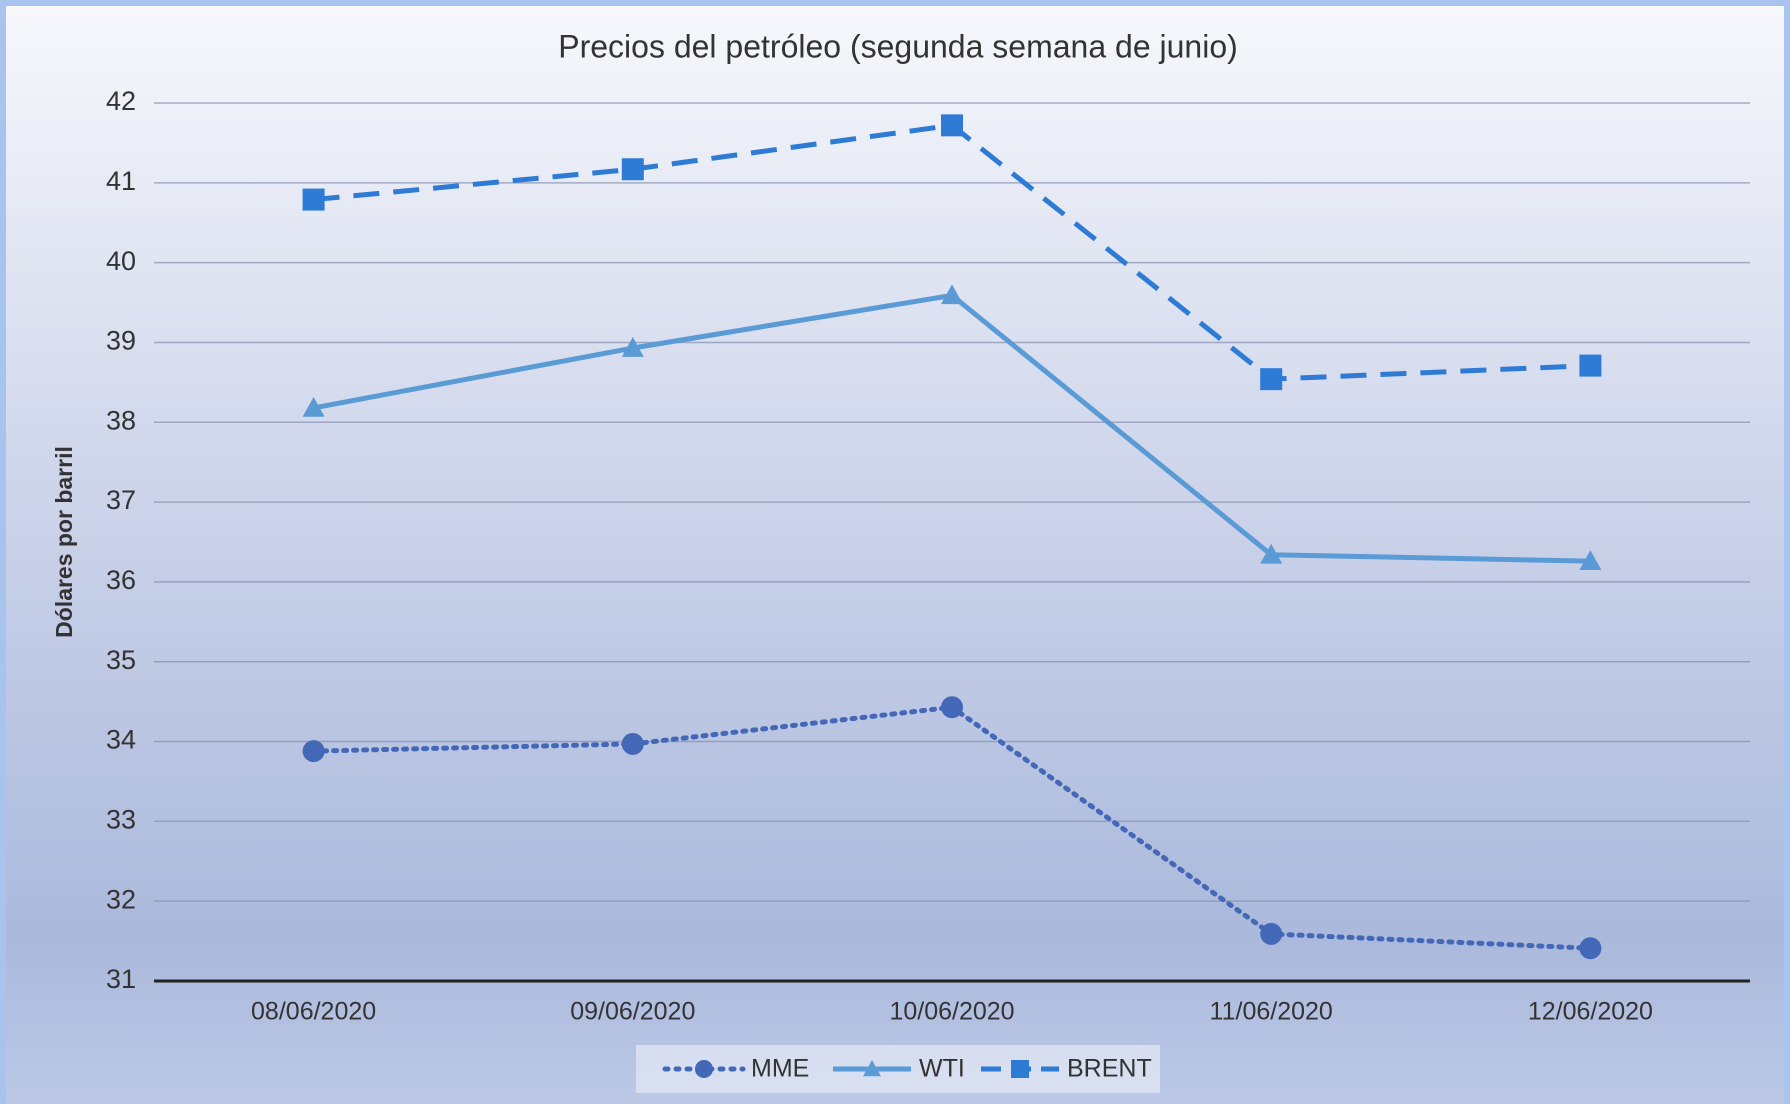 The height and width of the screenshot is (1104, 1790). I want to click on x-tick-label: 08/06/2020, so click(313, 1012).